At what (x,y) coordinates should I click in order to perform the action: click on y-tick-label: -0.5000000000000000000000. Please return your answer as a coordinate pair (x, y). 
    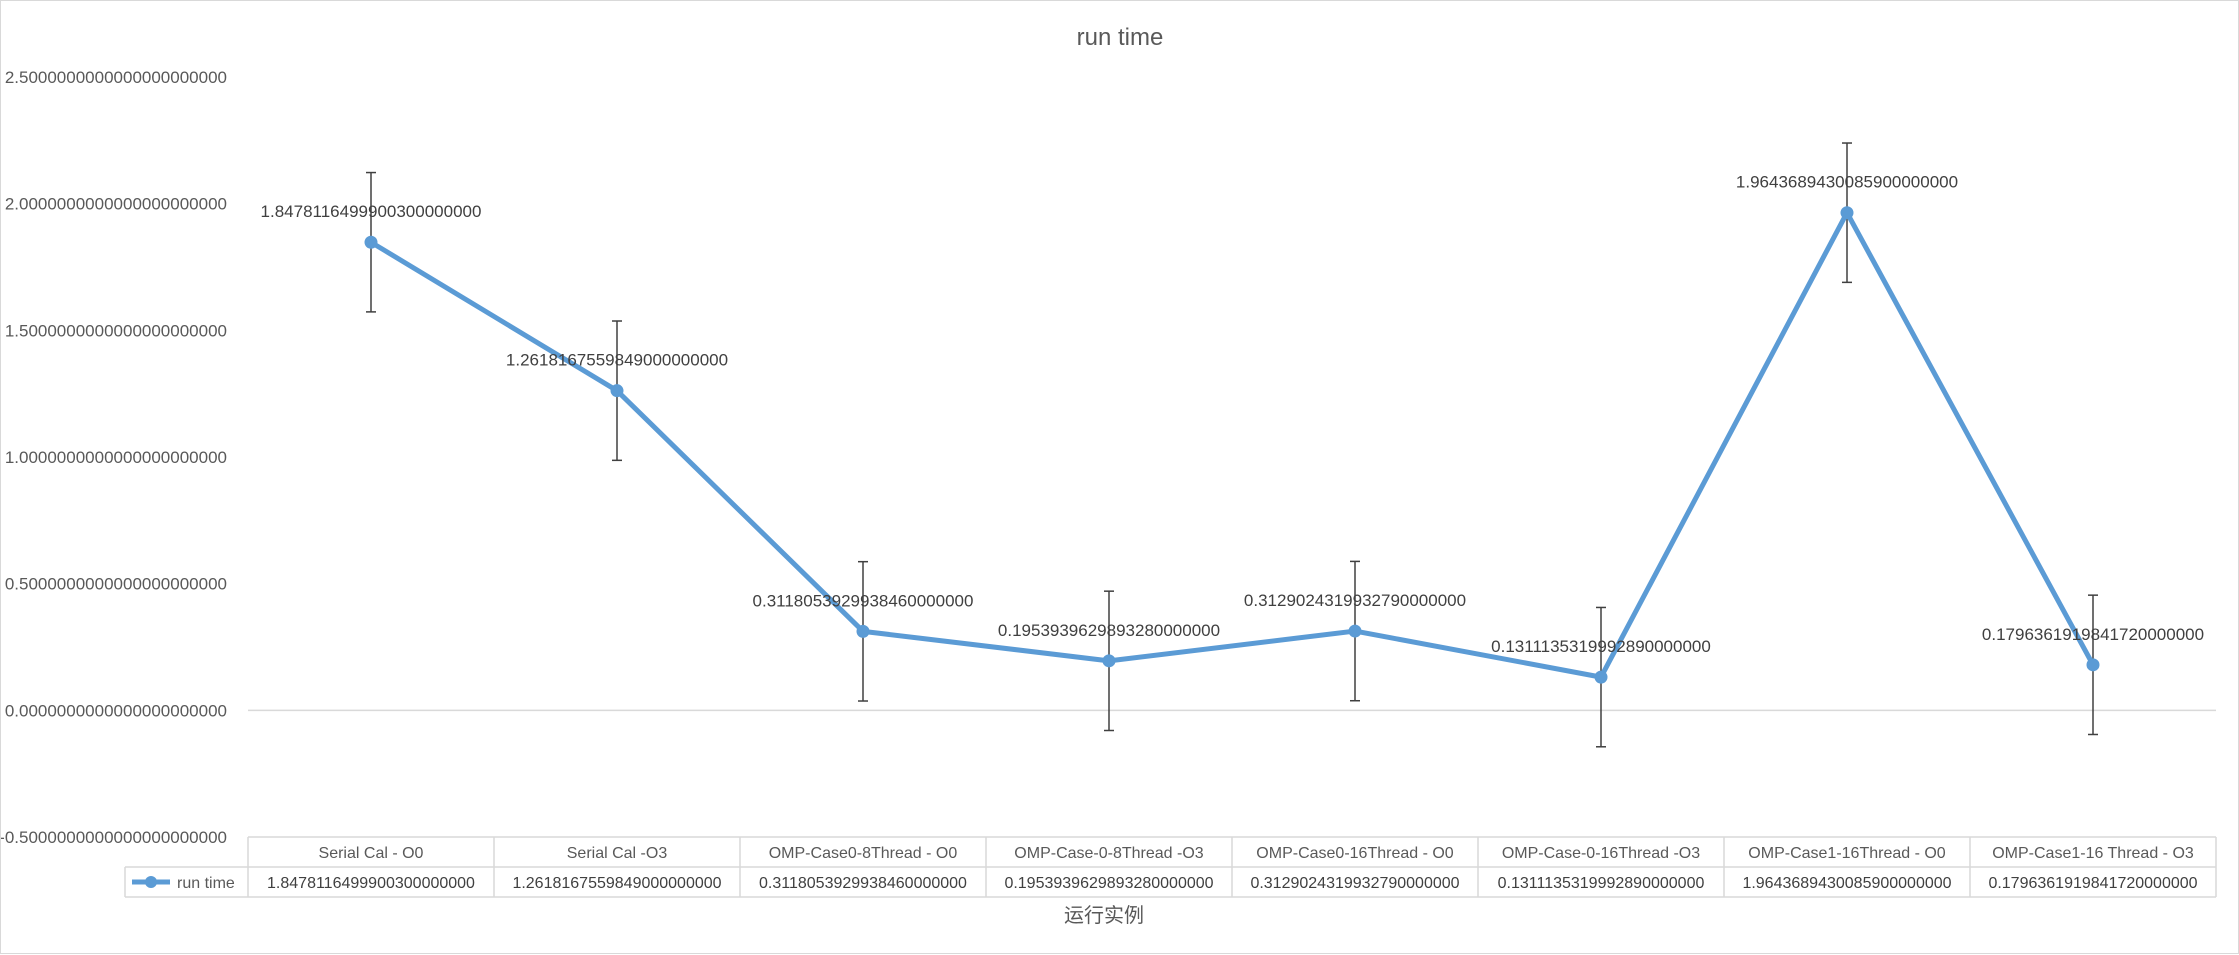
    Looking at the image, I should click on (114, 837).